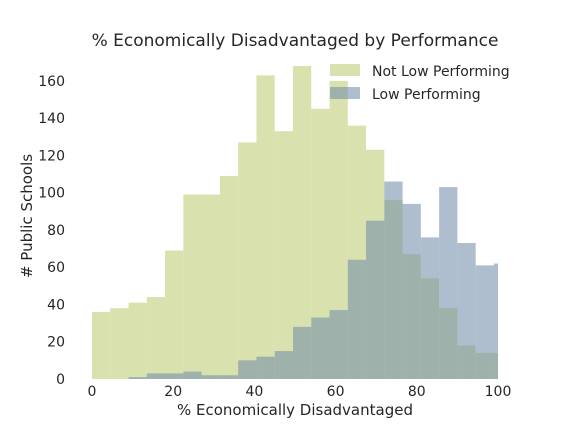 The image size is (576, 432). I want to click on y-tick-label: 60, so click(56, 268).